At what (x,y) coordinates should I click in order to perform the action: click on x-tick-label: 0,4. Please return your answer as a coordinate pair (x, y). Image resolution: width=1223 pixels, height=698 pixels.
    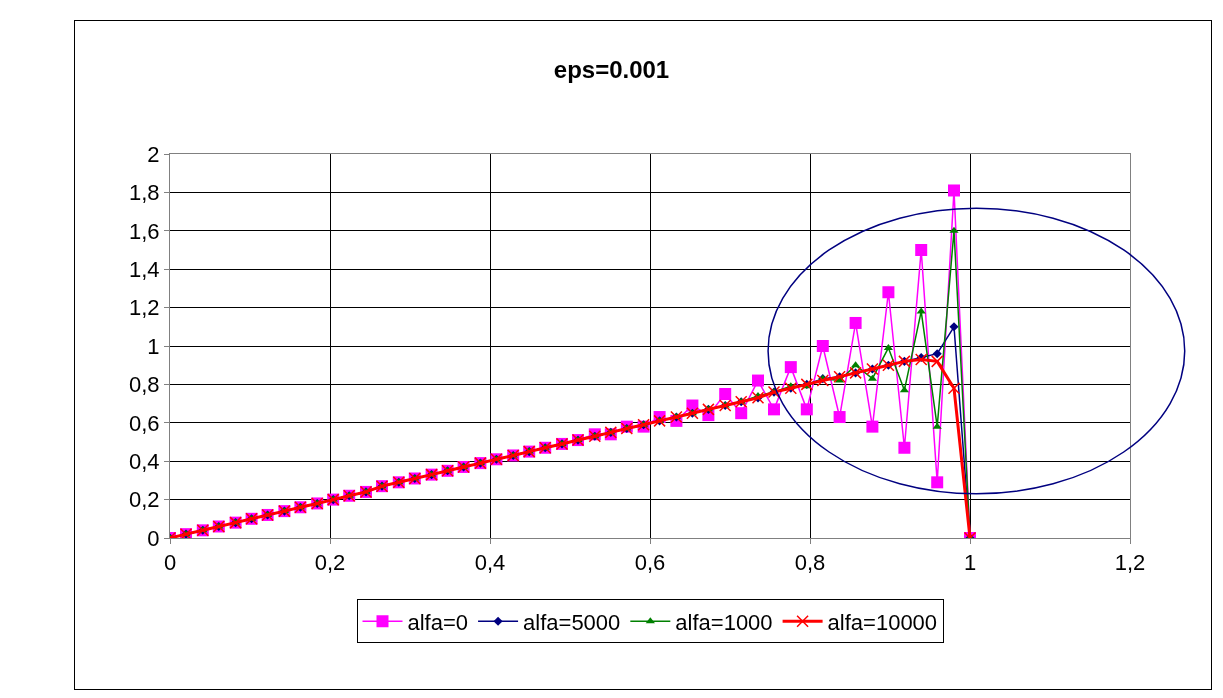
    Looking at the image, I should click on (490, 563).